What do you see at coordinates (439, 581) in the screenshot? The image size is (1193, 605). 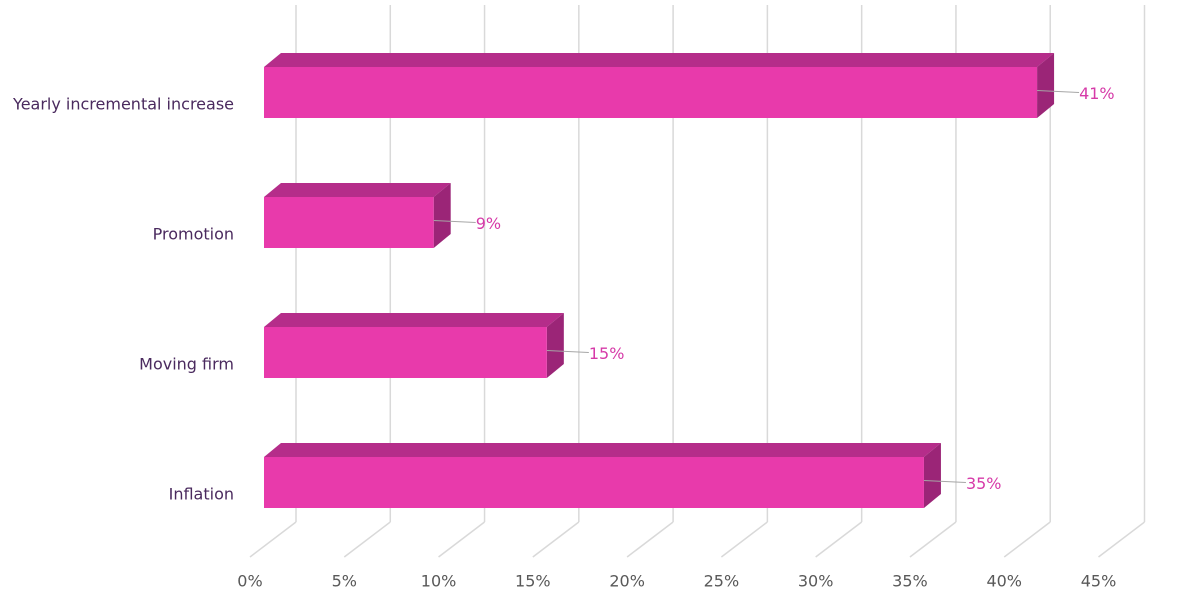 I see `x-tick-label: 10%` at bounding box center [439, 581].